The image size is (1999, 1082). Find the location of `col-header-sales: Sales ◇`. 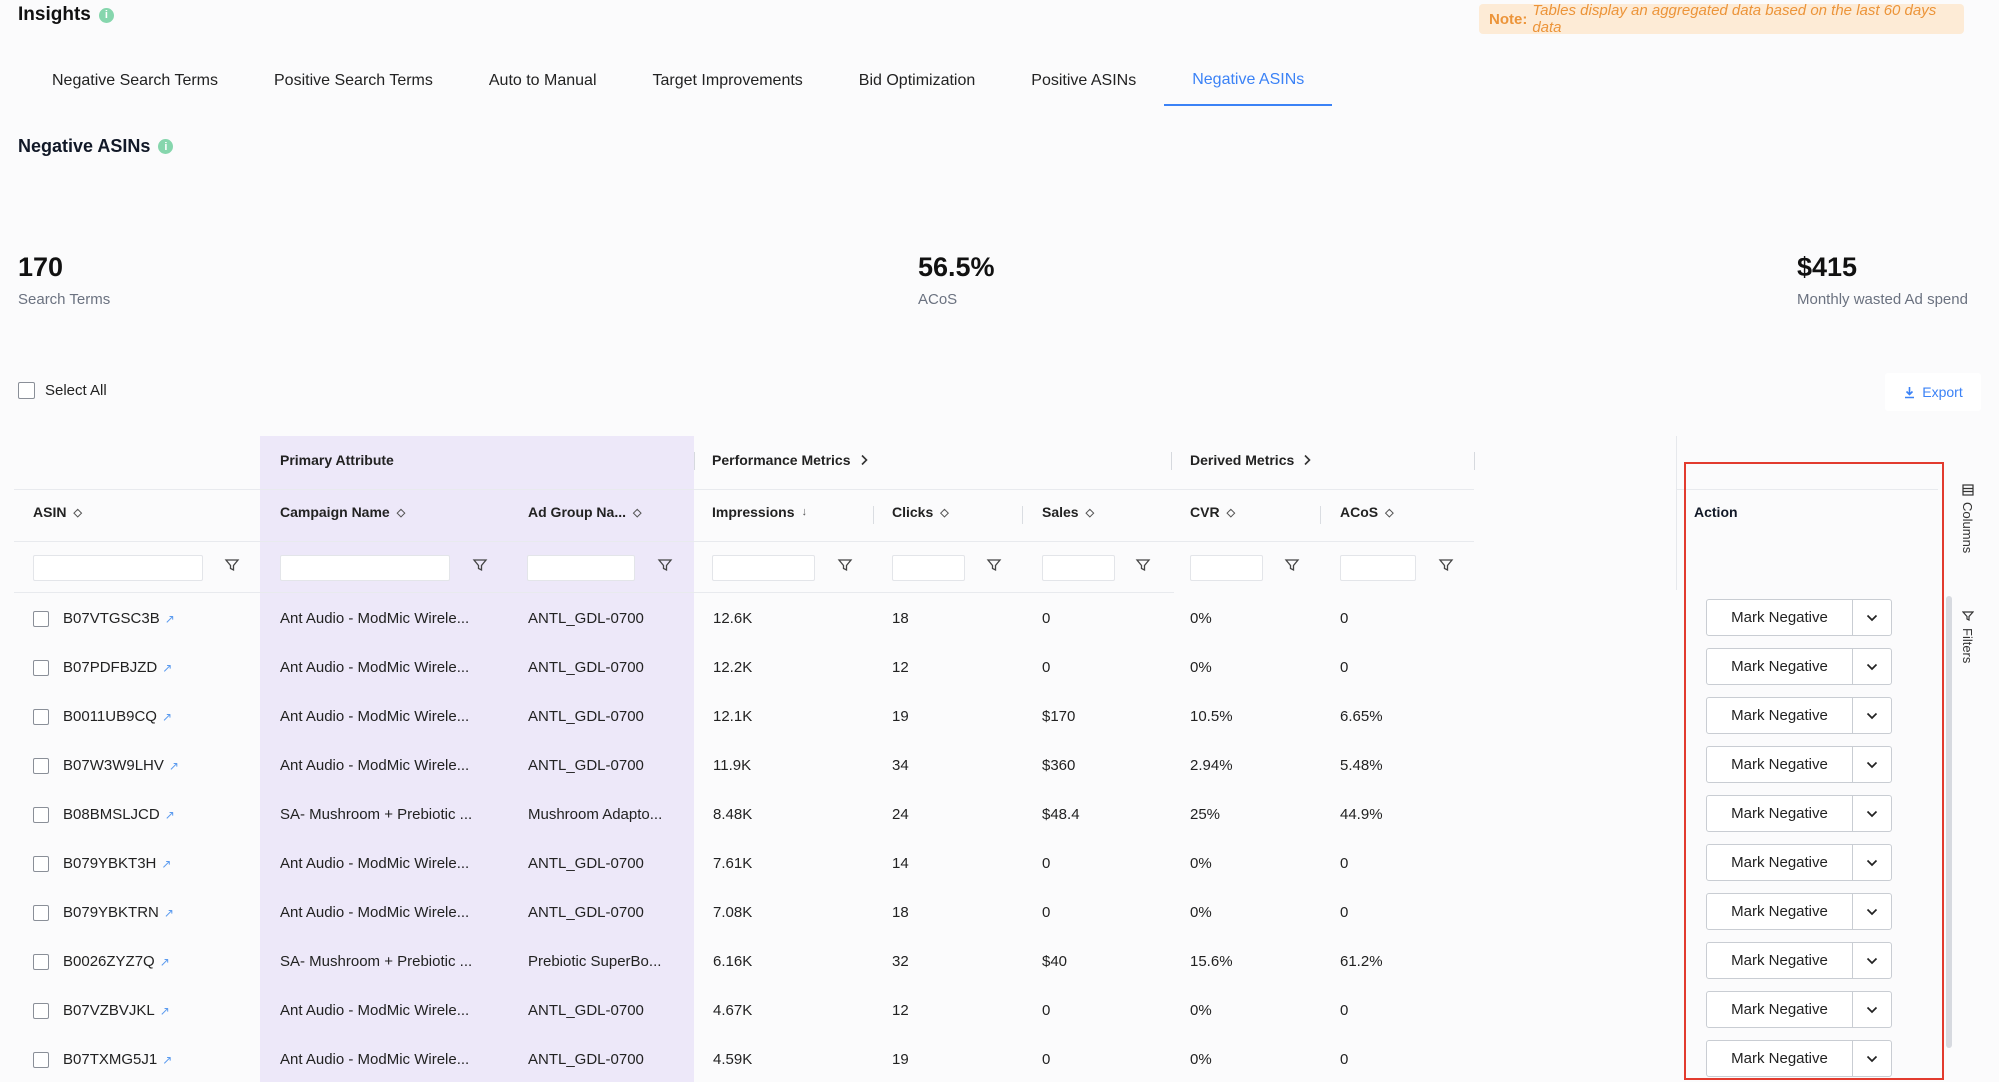

col-header-sales: Sales ◇ is located at coordinates (1068, 512).